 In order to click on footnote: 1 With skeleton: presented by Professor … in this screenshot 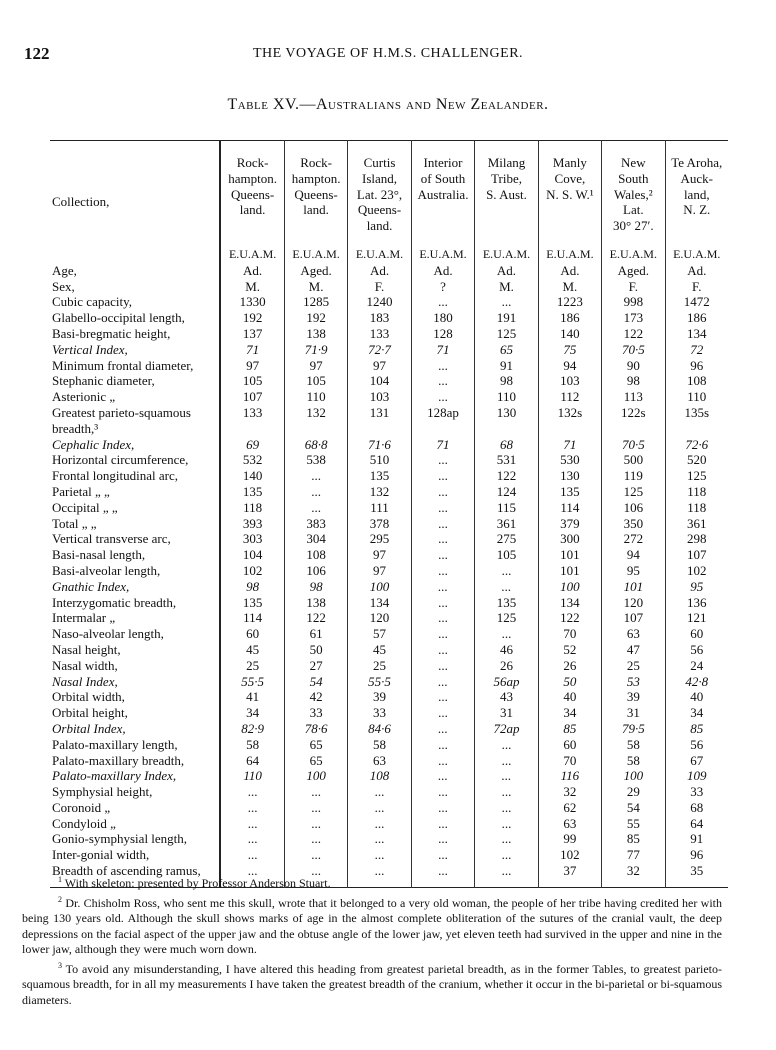, I will do `click(372, 882)`.